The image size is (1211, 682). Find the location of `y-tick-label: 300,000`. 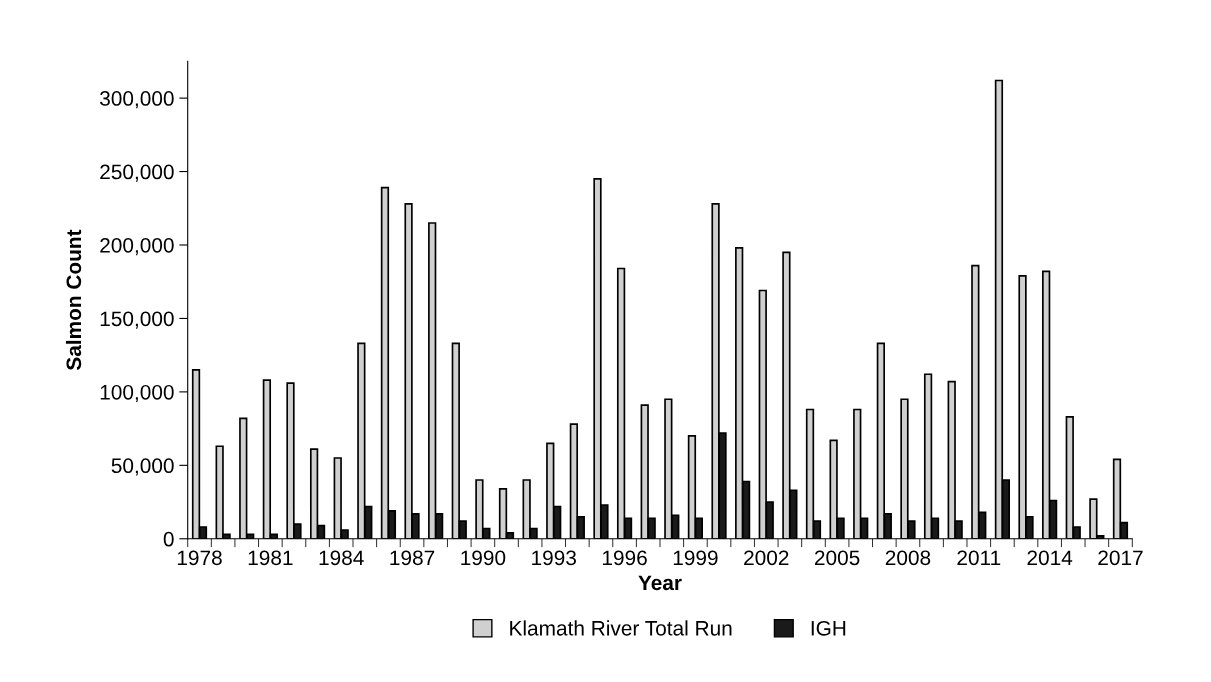

y-tick-label: 300,000 is located at coordinates (137, 100).